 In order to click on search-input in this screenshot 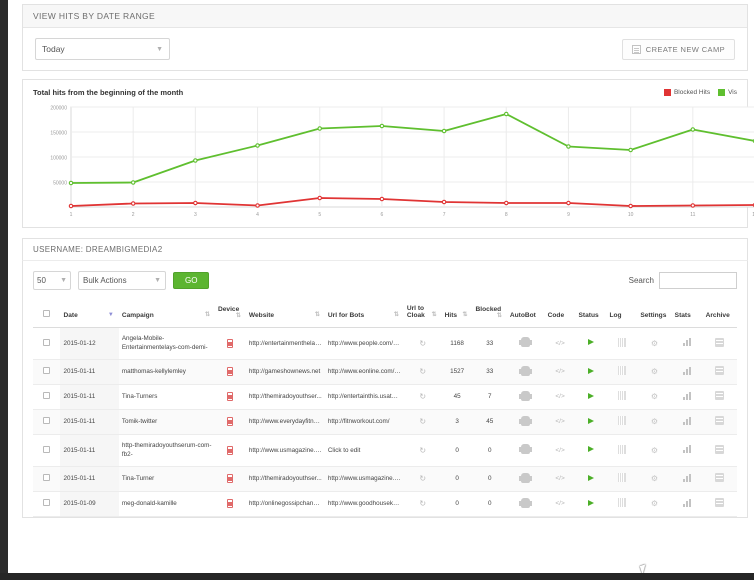, I will do `click(698, 280)`.